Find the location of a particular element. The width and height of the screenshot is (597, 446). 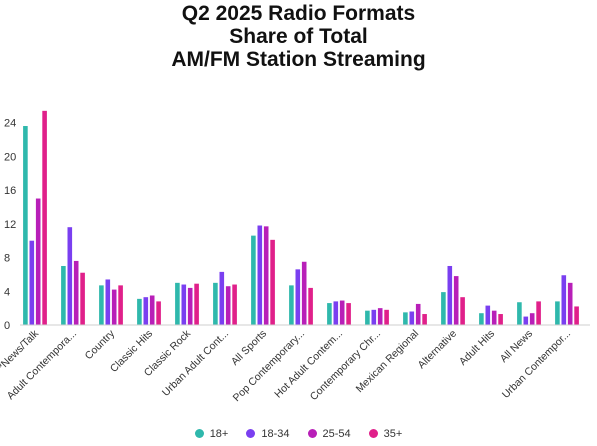

bar-18+-1 is located at coordinates (63, 295).